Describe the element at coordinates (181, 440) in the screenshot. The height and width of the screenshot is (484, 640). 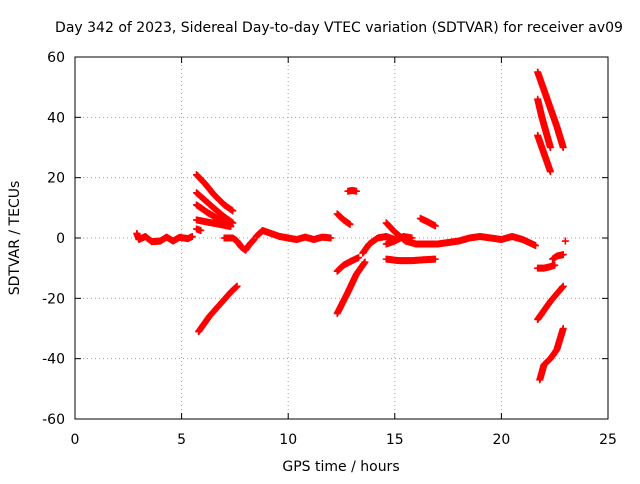
I see `x-tick-label: 5` at that location.